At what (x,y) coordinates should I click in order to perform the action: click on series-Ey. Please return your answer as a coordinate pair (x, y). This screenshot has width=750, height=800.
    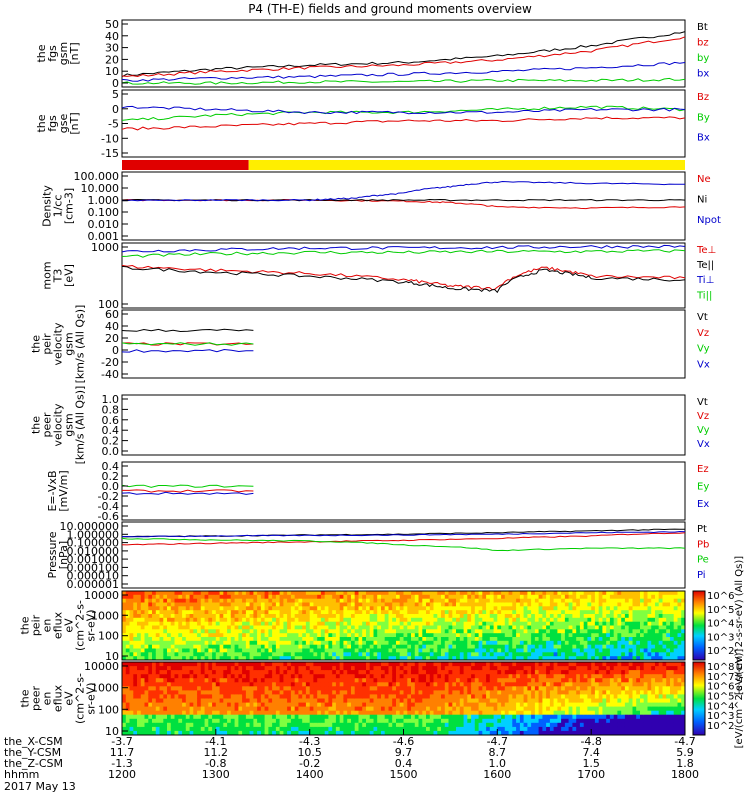
    Looking at the image, I should click on (187, 486).